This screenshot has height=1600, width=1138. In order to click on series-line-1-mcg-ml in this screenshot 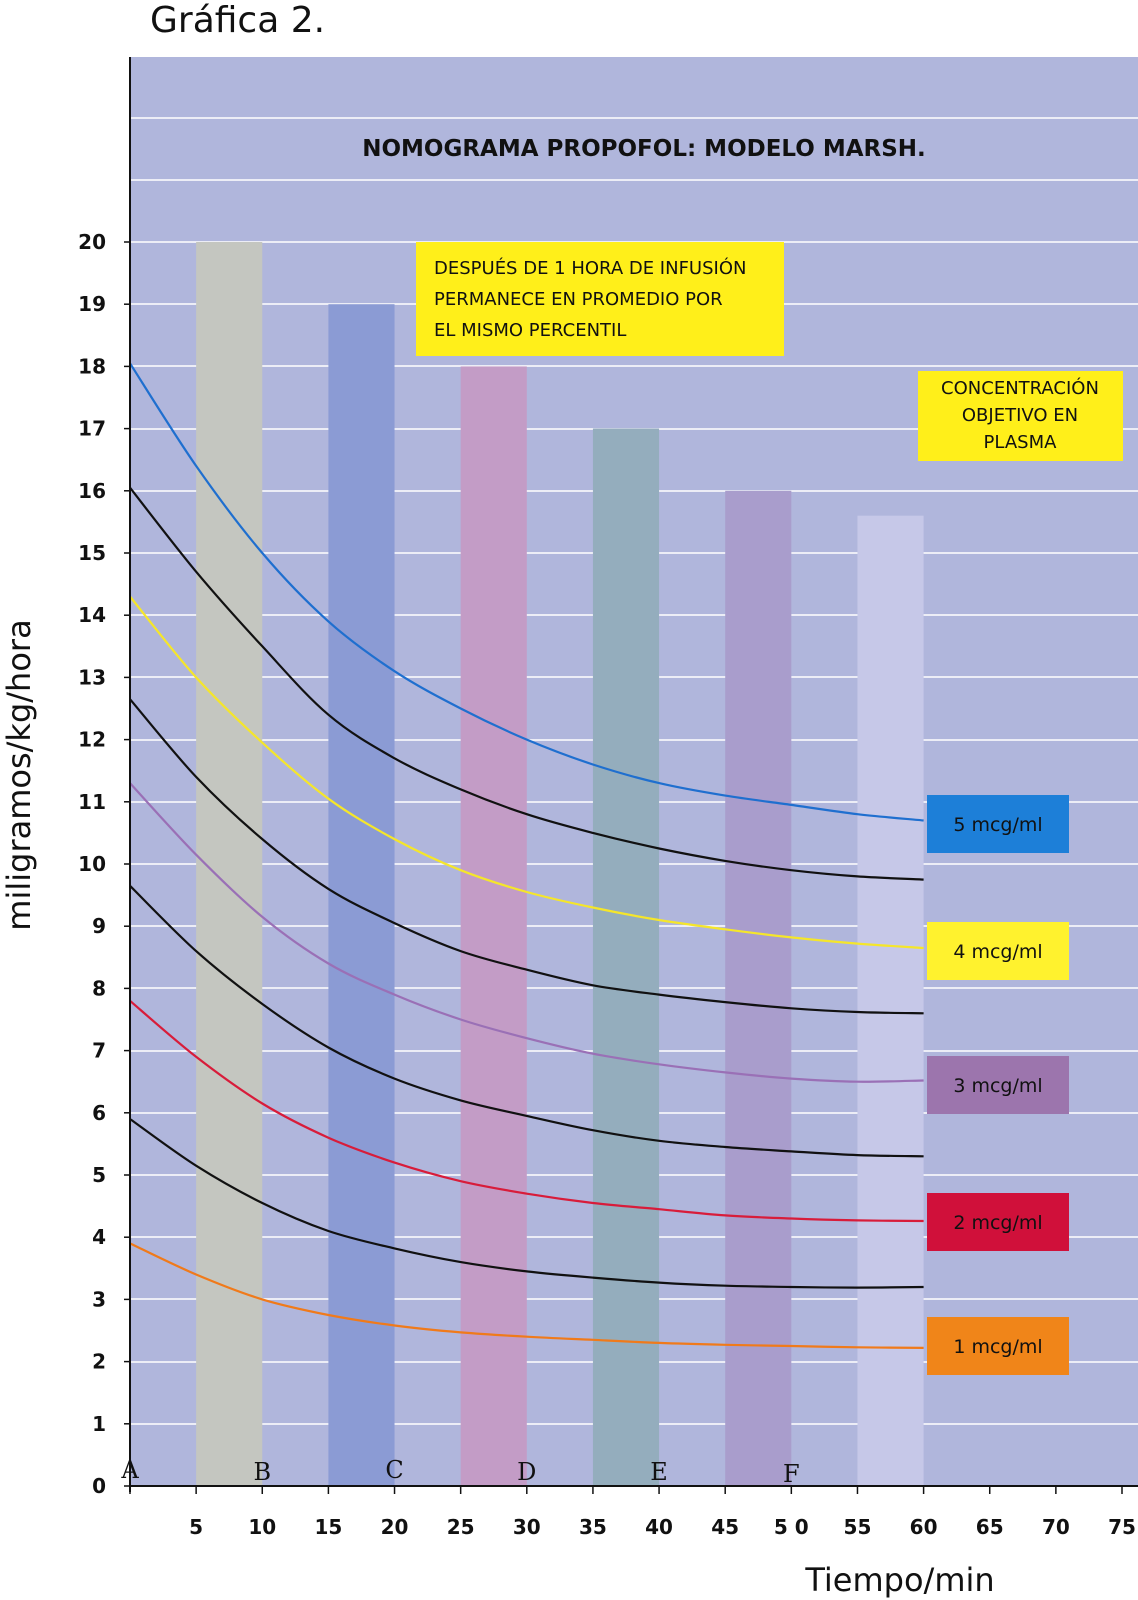, I will do `click(526, 1295)`.